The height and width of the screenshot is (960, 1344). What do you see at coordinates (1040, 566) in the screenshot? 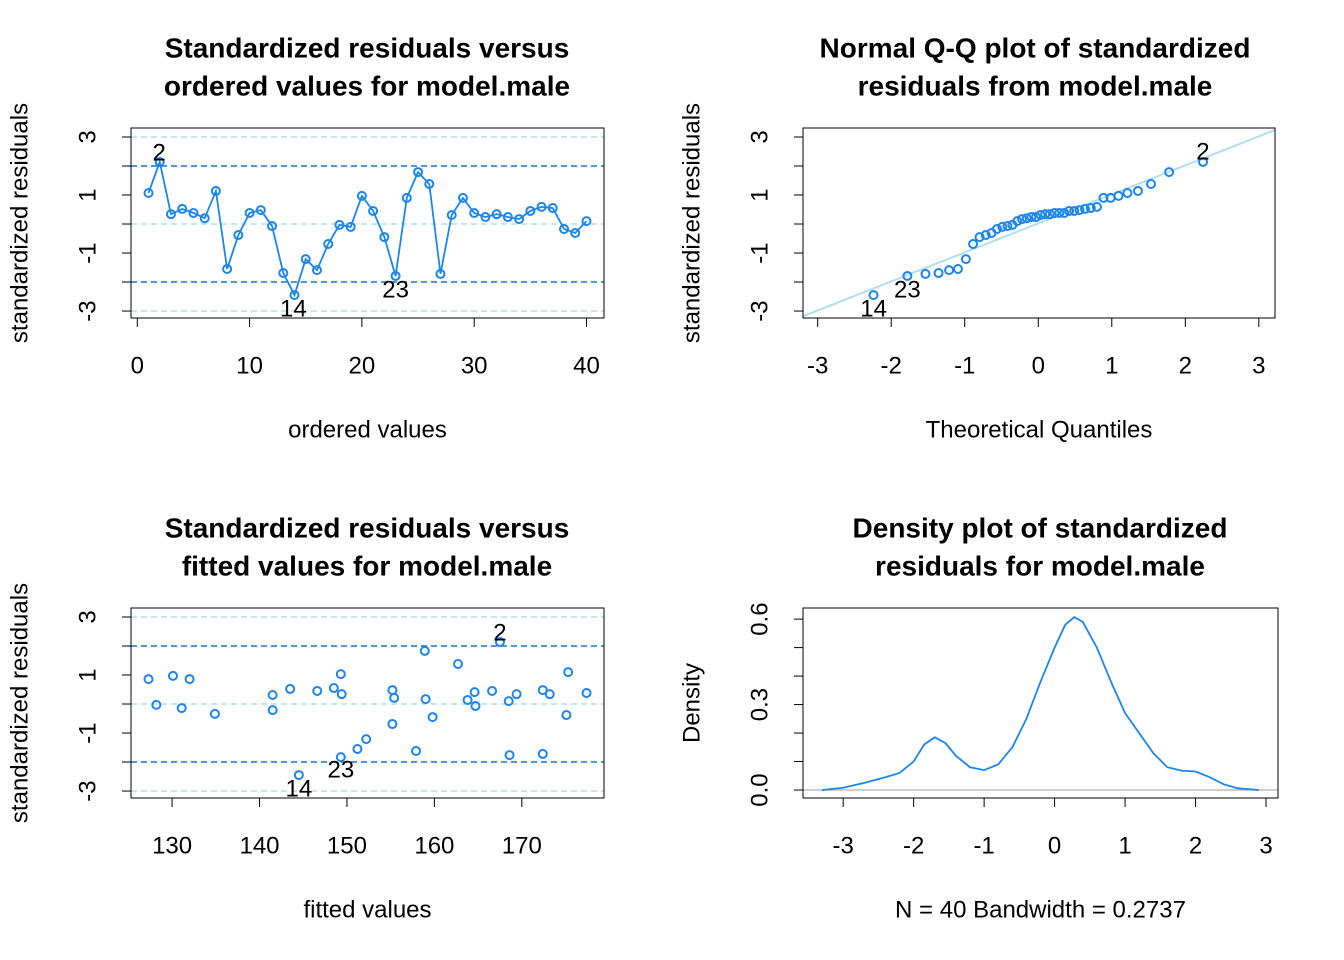
I see `chart-title: residuals for model.male` at bounding box center [1040, 566].